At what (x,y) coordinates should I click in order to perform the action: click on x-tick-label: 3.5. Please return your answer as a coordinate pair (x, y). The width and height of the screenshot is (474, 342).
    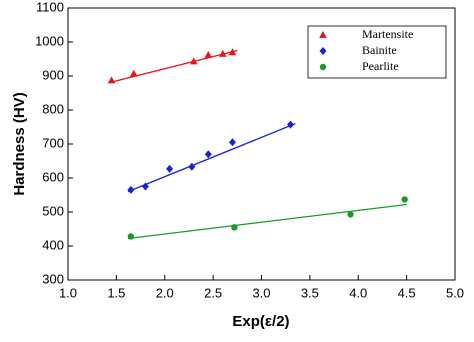
    Looking at the image, I should click on (310, 292).